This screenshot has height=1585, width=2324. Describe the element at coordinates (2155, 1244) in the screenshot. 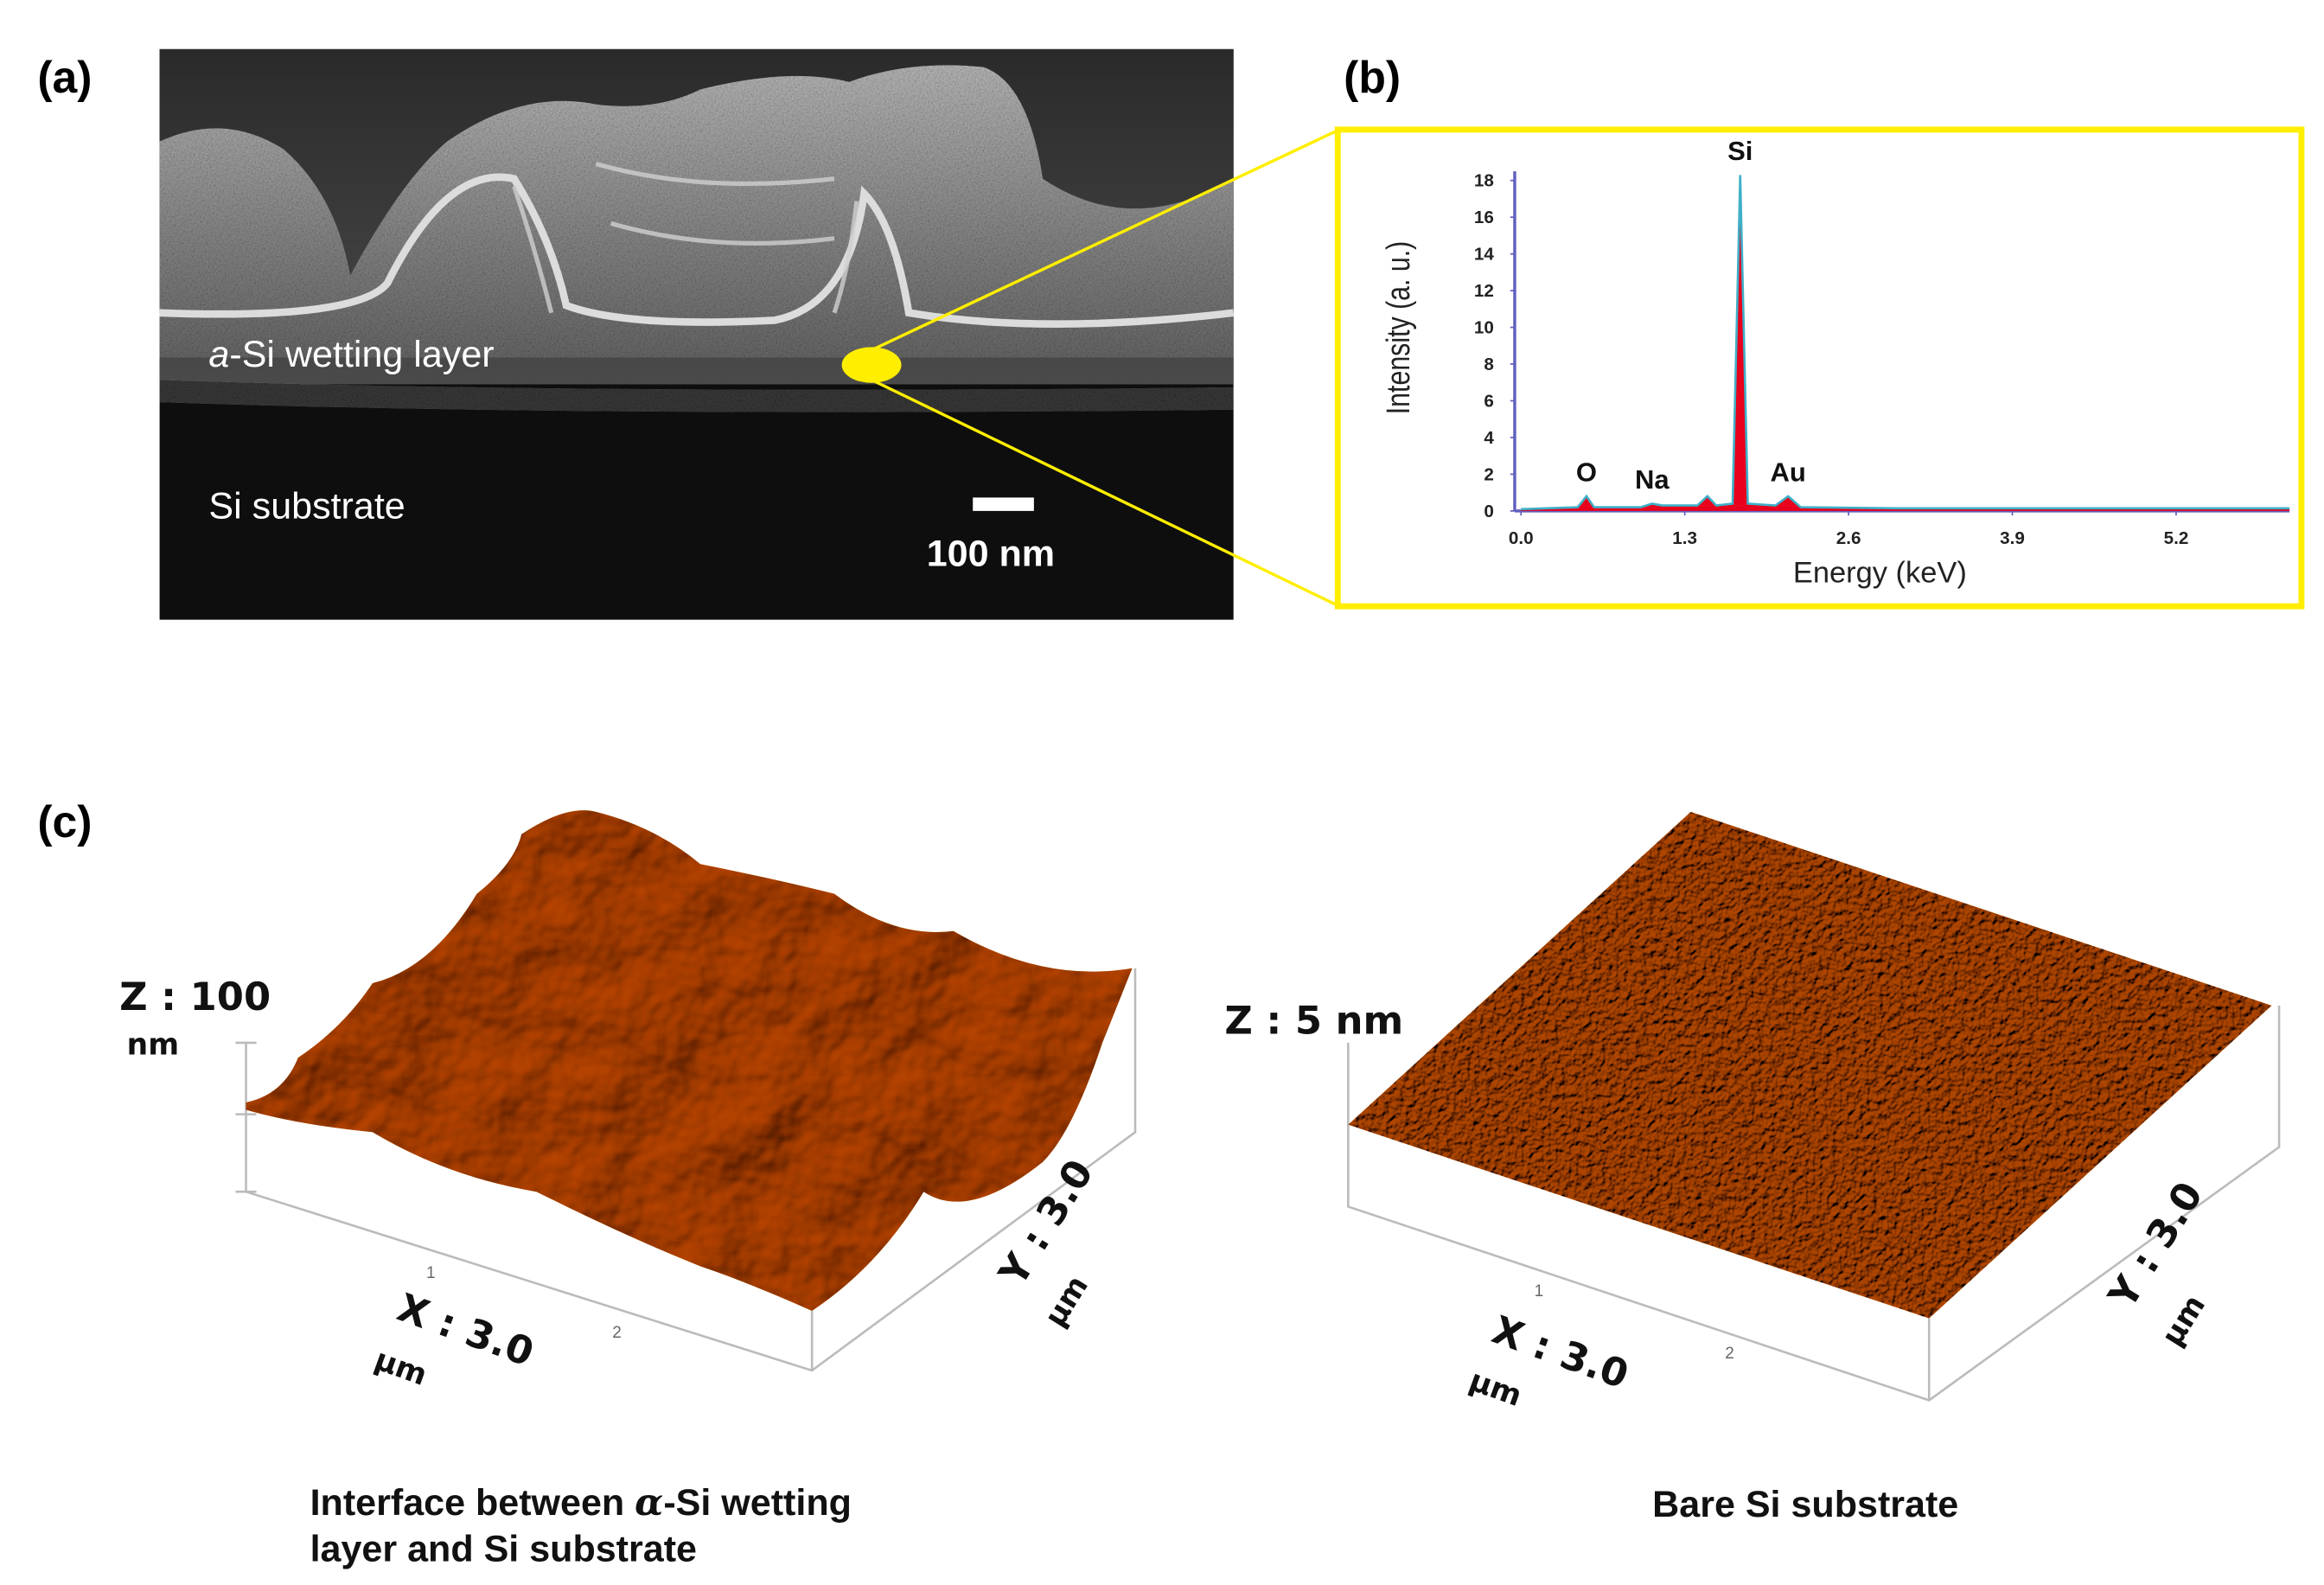

I see `y-label: Y : 3.0` at that location.